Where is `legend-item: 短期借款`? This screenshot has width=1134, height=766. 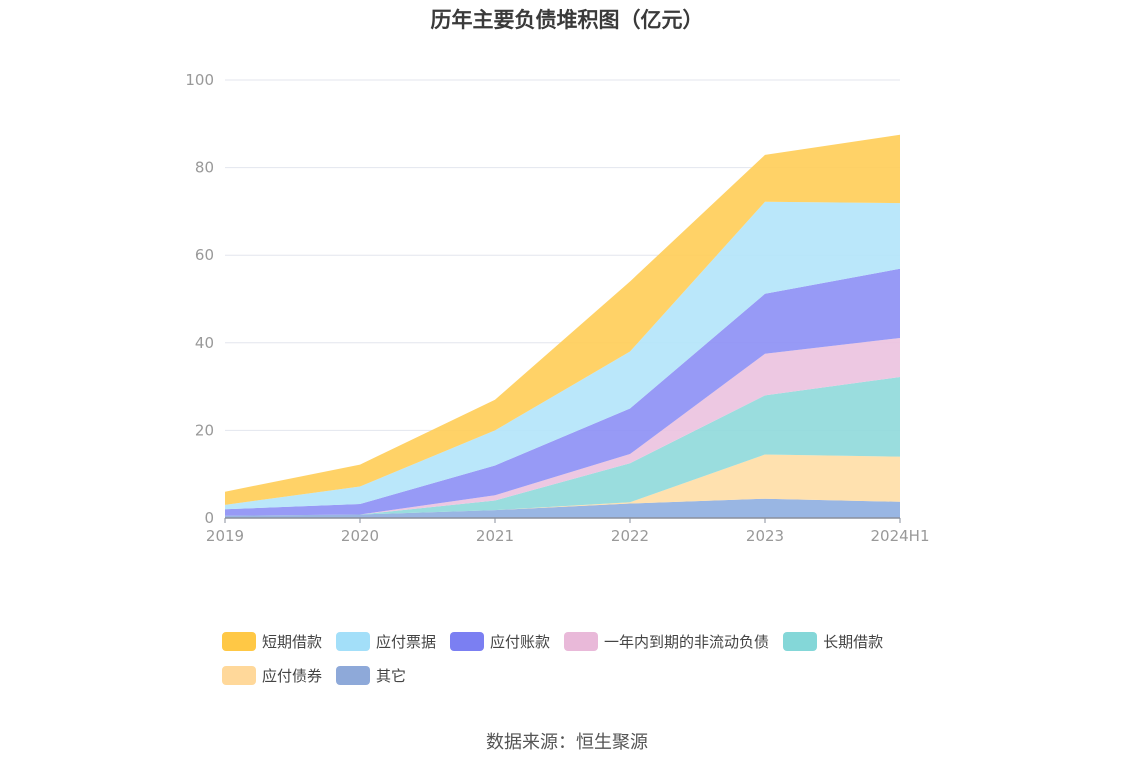
legend-item: 短期借款 is located at coordinates (272, 641).